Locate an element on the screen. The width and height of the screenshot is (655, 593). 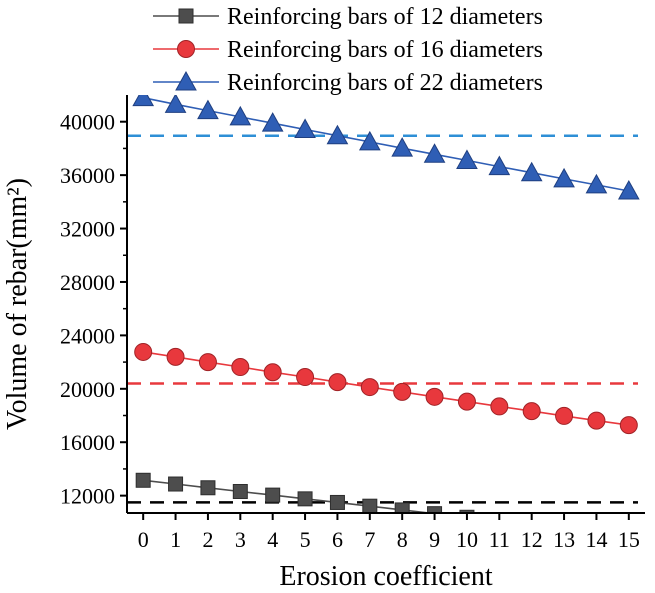
x-tick-label: 15 is located at coordinates (629, 539).